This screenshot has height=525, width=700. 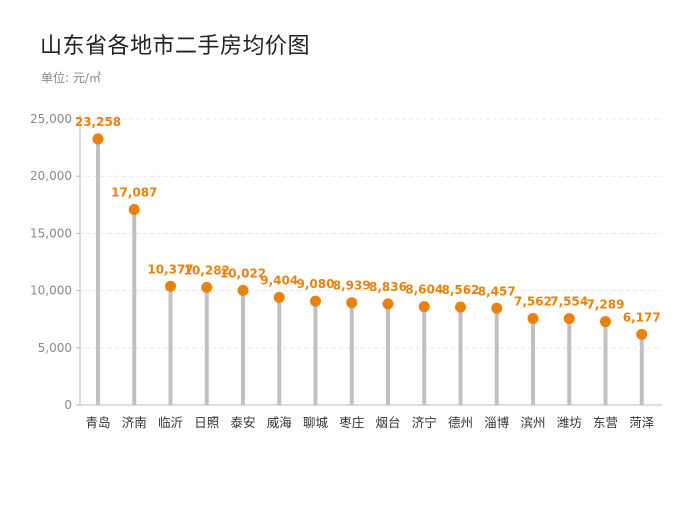 I want to click on value-label-济宁: 8,604, so click(x=424, y=290).